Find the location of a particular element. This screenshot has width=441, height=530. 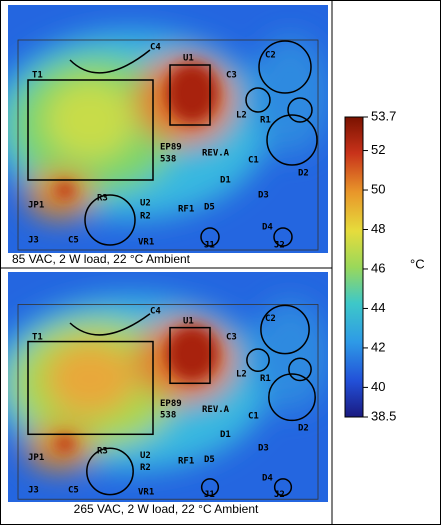

tick-label: 48 is located at coordinates (378, 228).